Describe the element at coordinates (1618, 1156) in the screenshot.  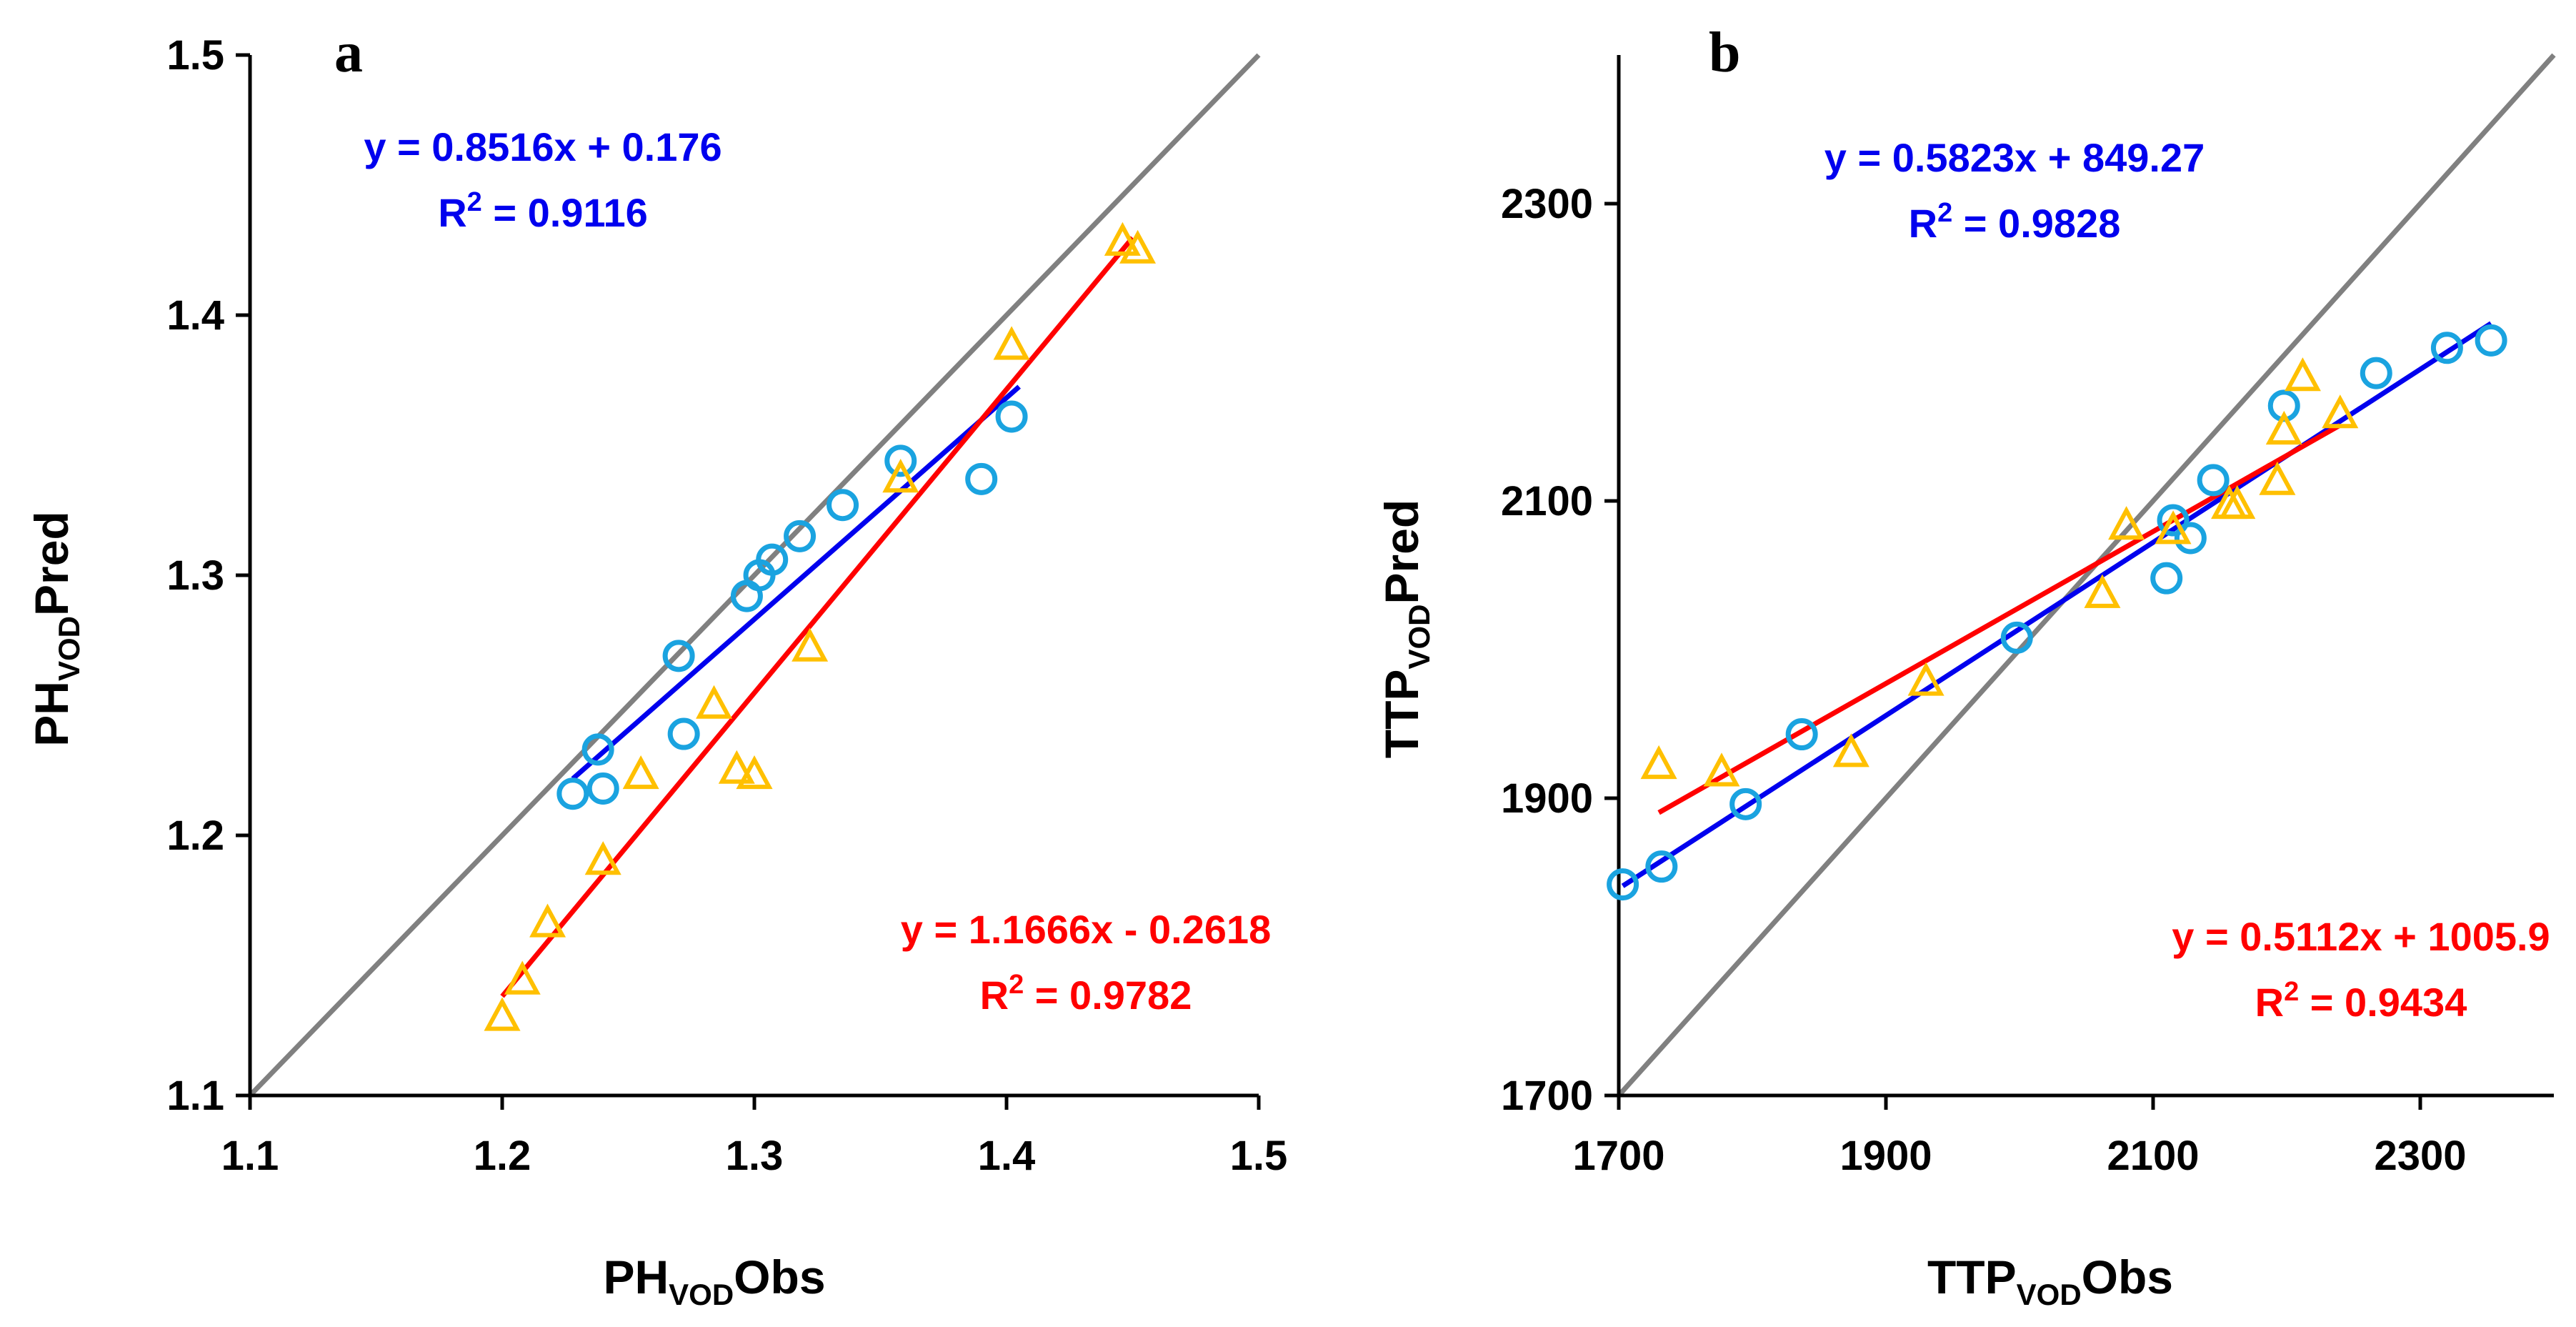
I see `x-tick-label: 1700` at that location.